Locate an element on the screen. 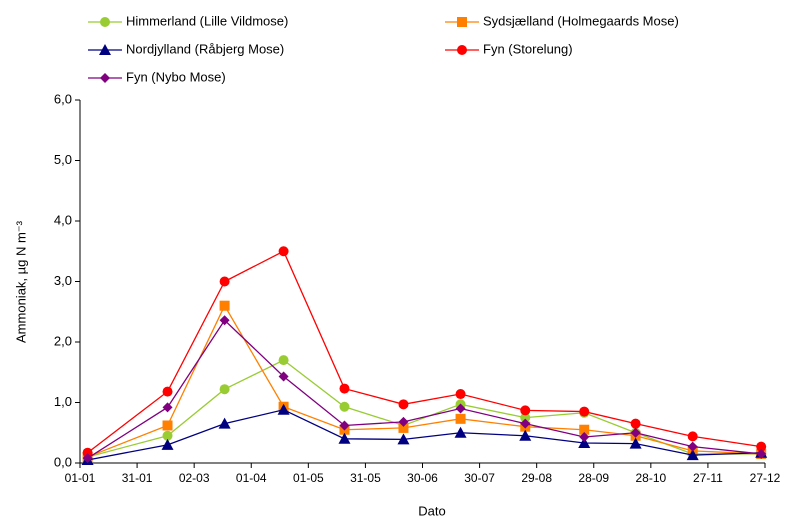 The image size is (800, 524). x-tick-label: 01-04 is located at coordinates (251, 478).